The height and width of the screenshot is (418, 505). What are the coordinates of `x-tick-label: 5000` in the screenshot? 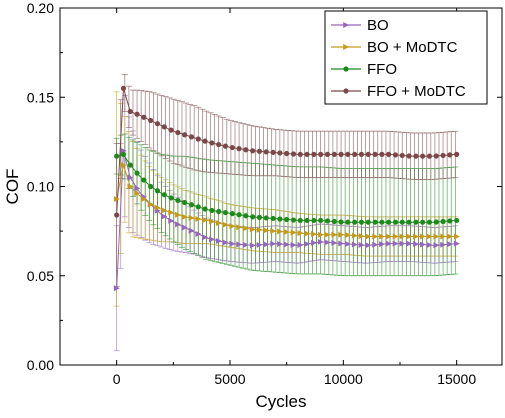 It's located at (229, 379).